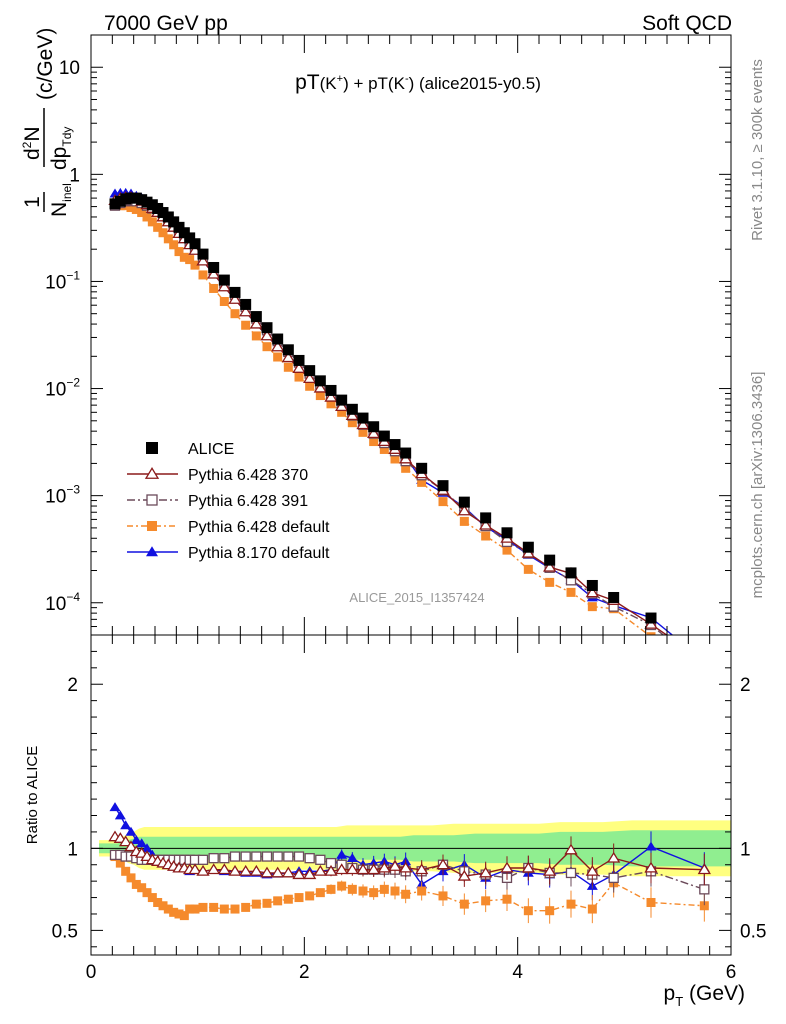 The image size is (786, 1024). Describe the element at coordinates (211, 449) in the screenshot. I see `legend-label: ALICE` at that location.